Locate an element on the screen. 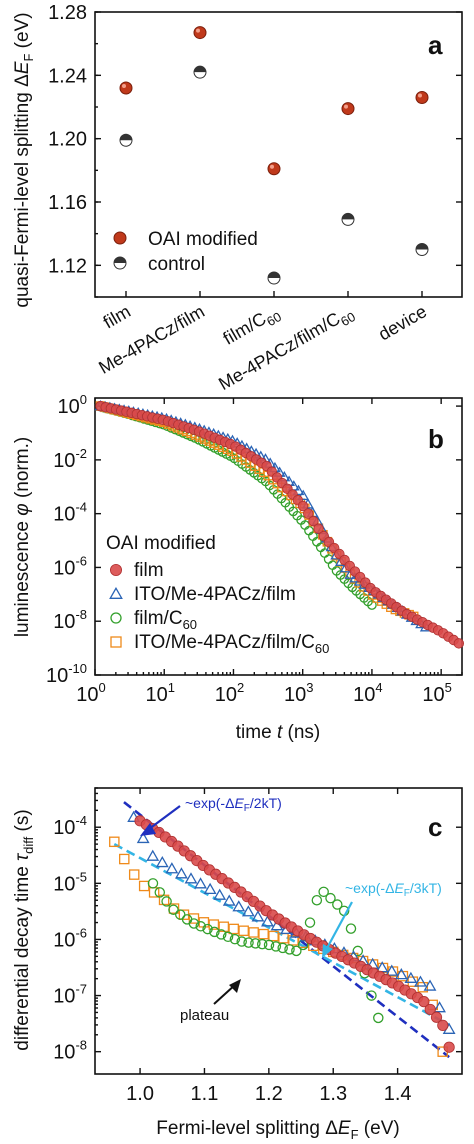 The width and height of the screenshot is (474, 1144). panel-b-legend-title: OAI modified is located at coordinates (161, 543).